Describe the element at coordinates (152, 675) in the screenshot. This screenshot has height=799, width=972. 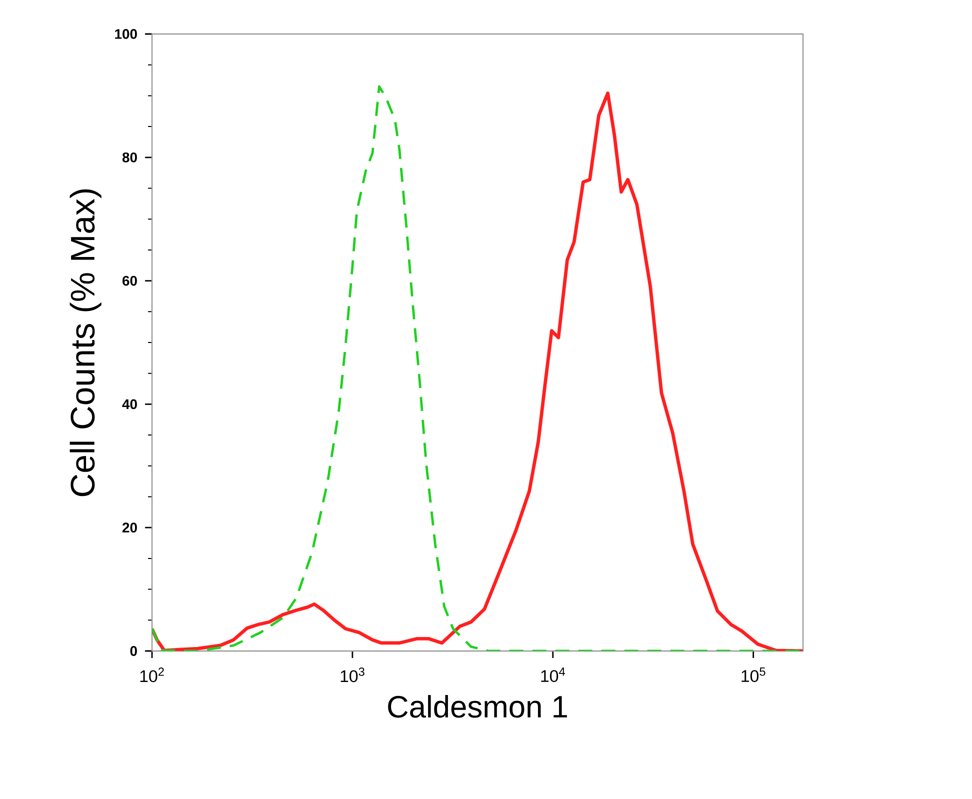
I see `x-tick-label: 10$^{2}$` at that location.